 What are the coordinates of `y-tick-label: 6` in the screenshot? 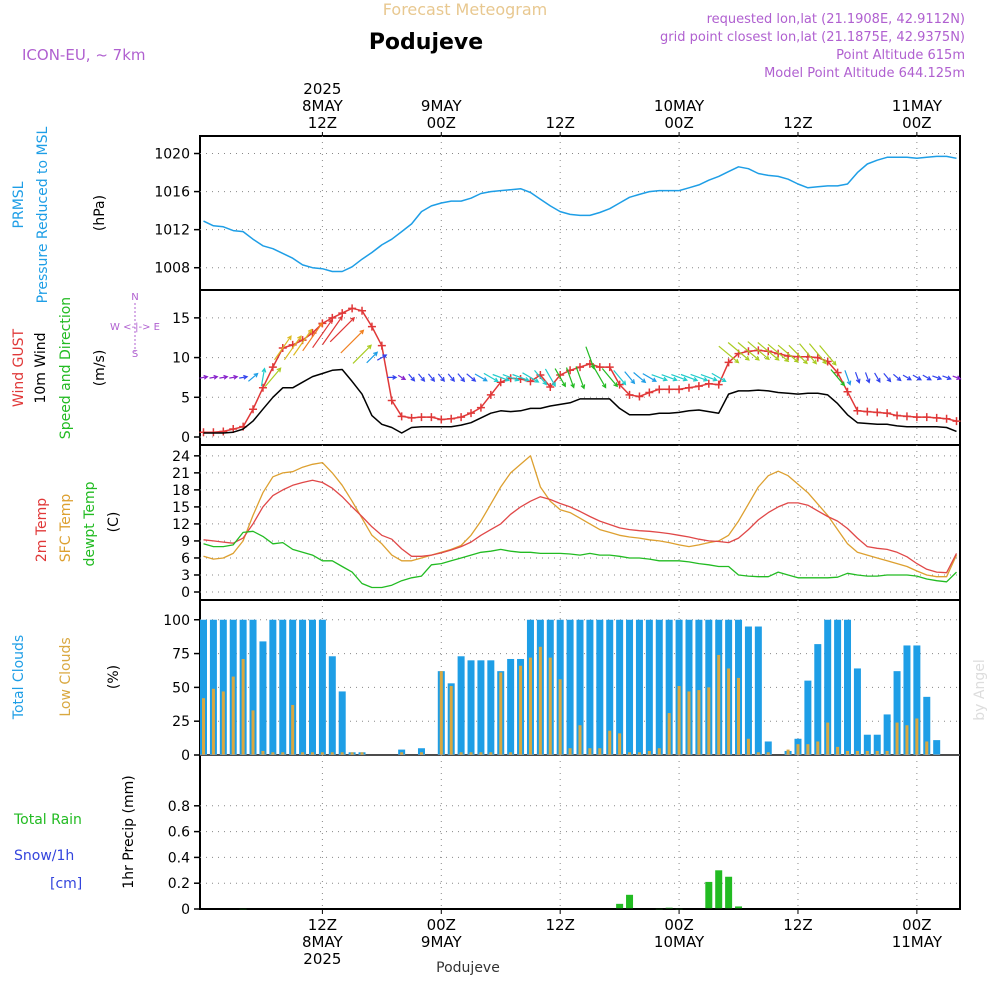 It's located at (185, 559).